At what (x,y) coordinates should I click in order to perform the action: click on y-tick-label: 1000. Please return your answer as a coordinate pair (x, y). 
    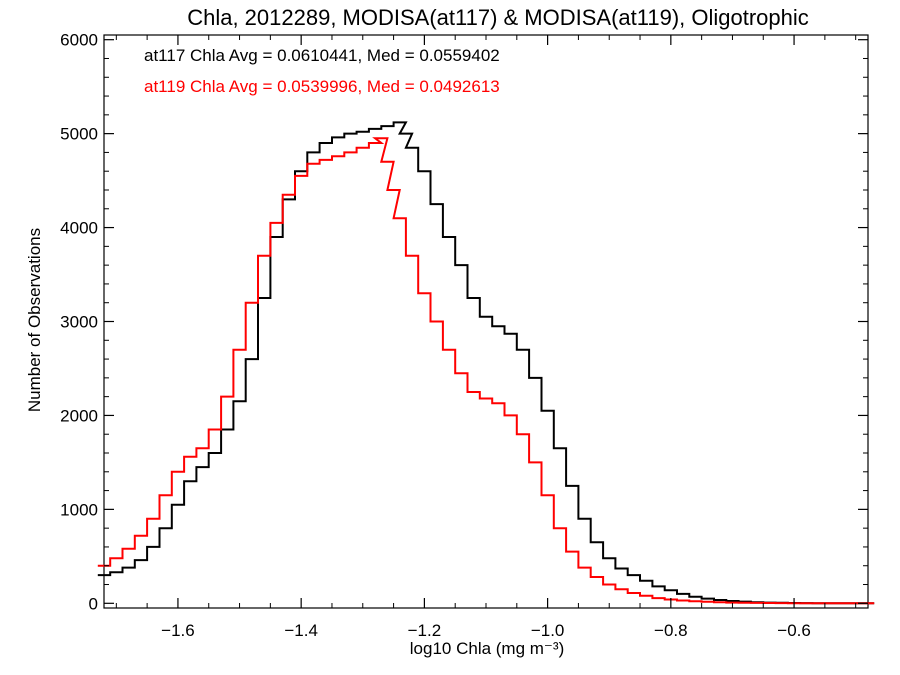
    Looking at the image, I should click on (79, 509).